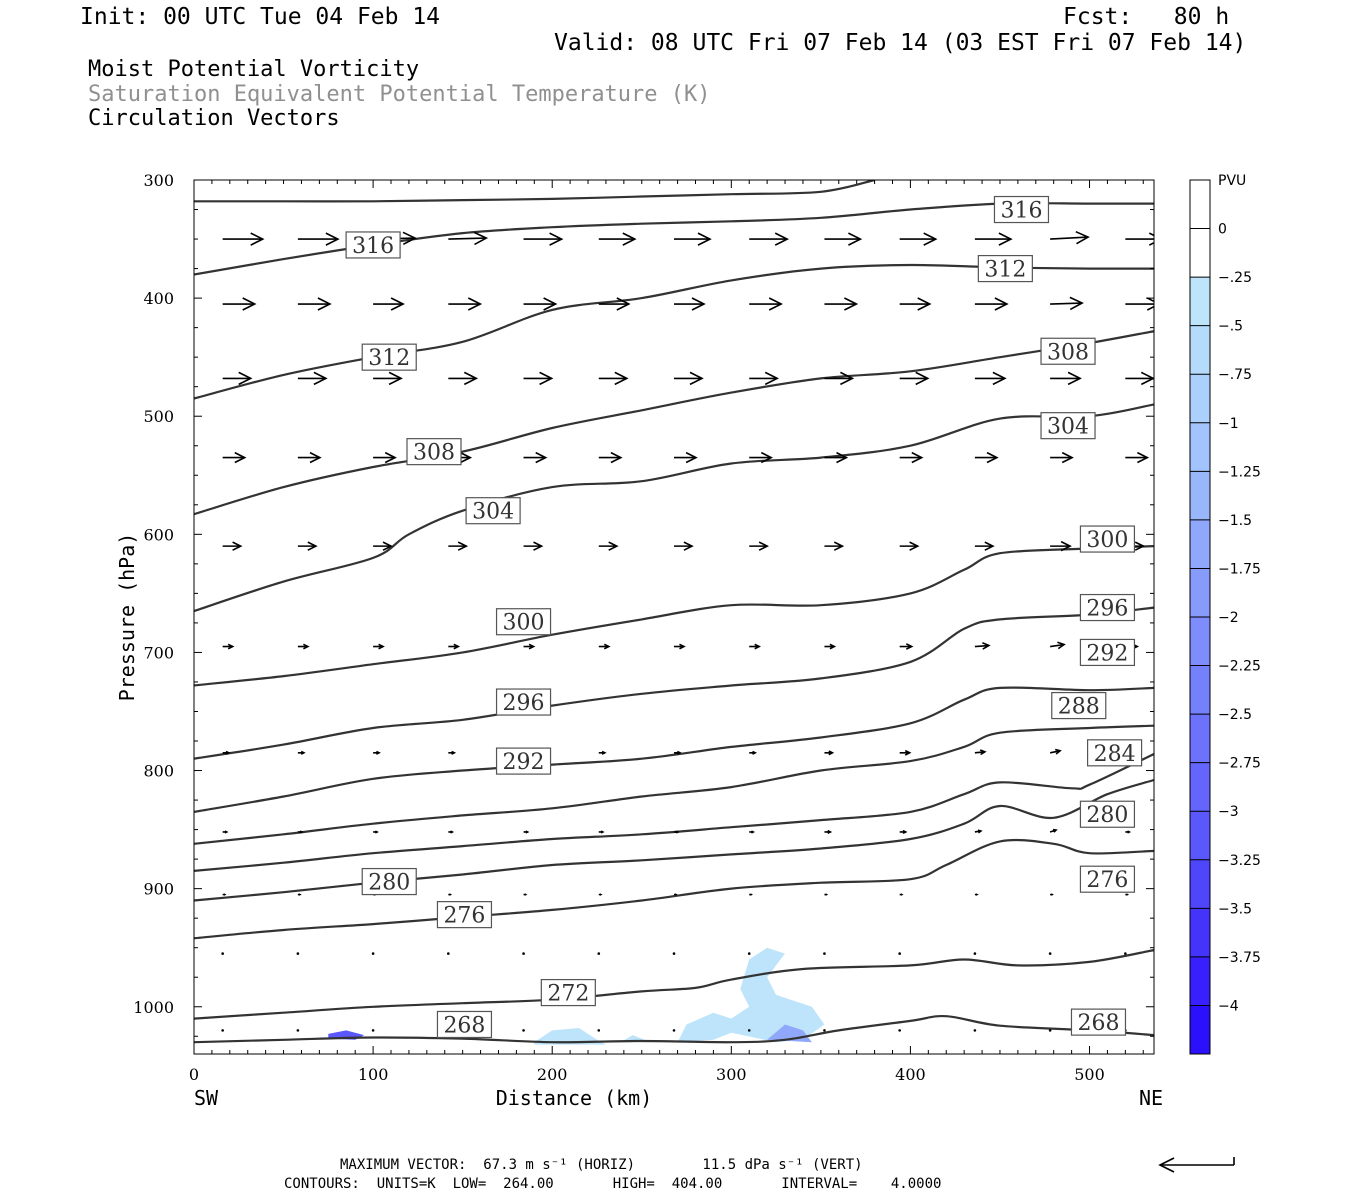 The height and width of the screenshot is (1200, 1350). What do you see at coordinates (158, 889) in the screenshot?
I see `y-tick-label: 900` at bounding box center [158, 889].